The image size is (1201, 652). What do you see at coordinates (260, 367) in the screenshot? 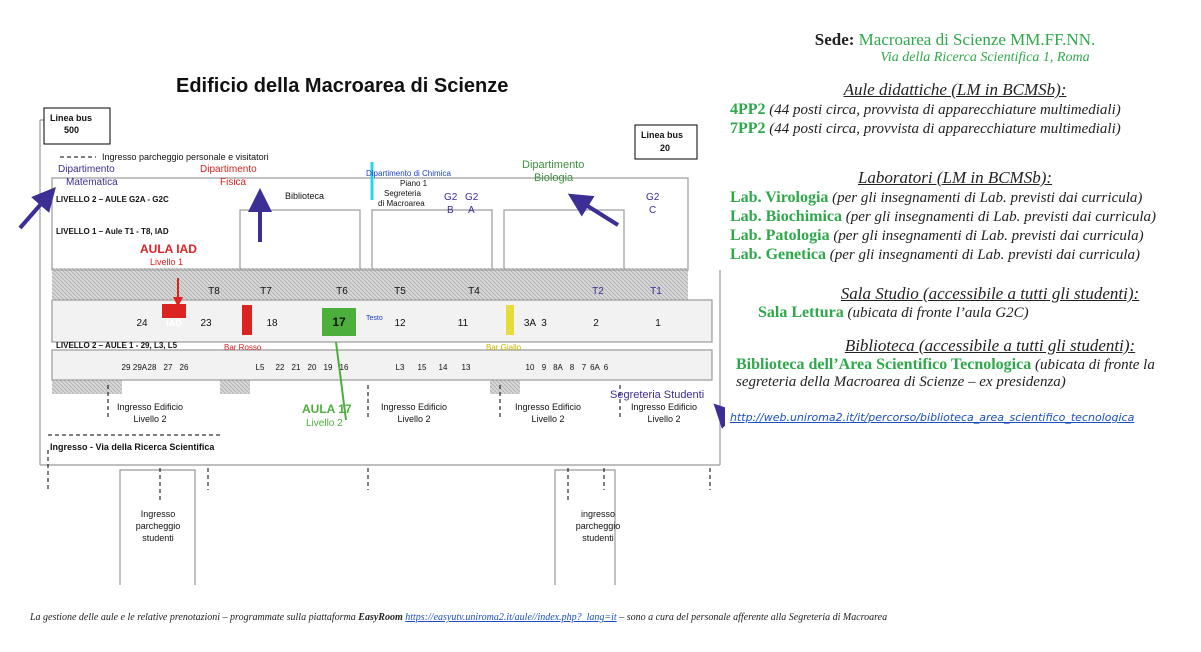
I see `room-label: L5` at bounding box center [260, 367].